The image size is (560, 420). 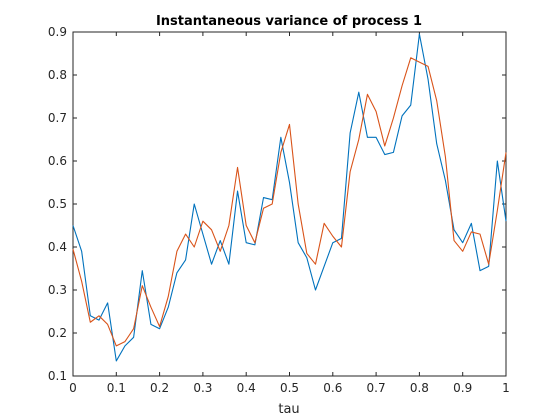 What do you see at coordinates (57, 161) in the screenshot?
I see `y-tick-label: 0.6` at bounding box center [57, 161].